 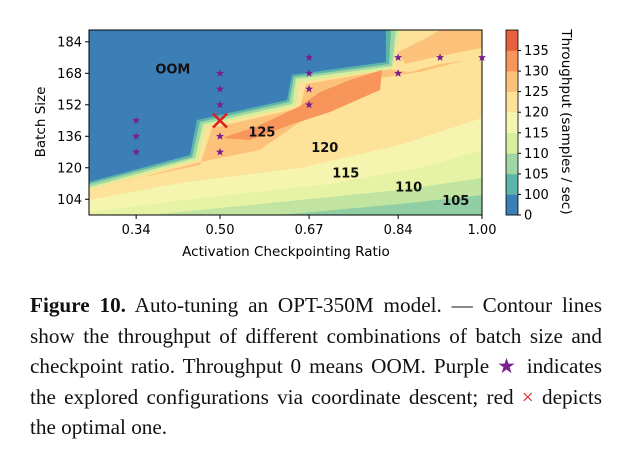 What do you see at coordinates (316, 412) in the screenshot?
I see `caption-text-3: depicts the optimal one.` at bounding box center [316, 412].